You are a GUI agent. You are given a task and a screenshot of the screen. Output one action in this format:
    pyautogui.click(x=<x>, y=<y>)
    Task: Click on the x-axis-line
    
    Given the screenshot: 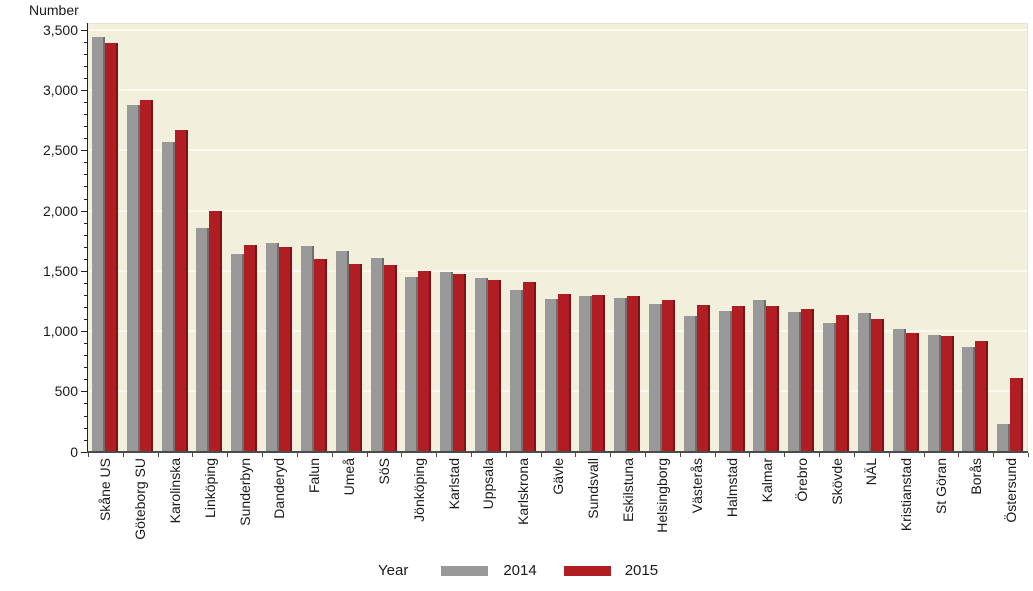 What is the action you would take?
    pyautogui.click(x=557, y=452)
    